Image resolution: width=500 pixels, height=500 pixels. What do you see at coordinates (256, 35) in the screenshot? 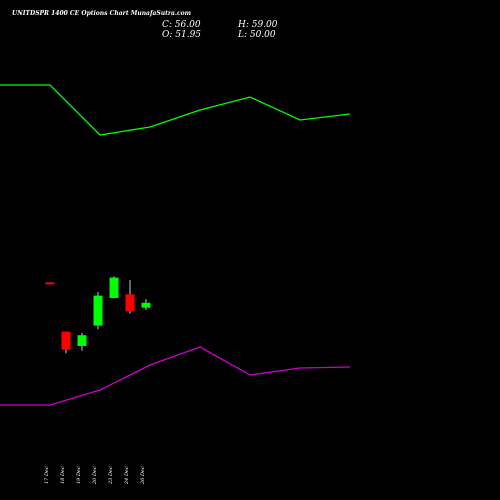
I see `low-label: L: 50.00` at bounding box center [256, 35].